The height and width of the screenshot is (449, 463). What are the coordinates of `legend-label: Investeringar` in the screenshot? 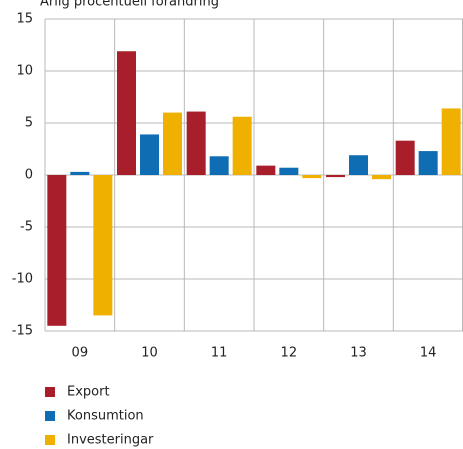 It's located at (110, 440).